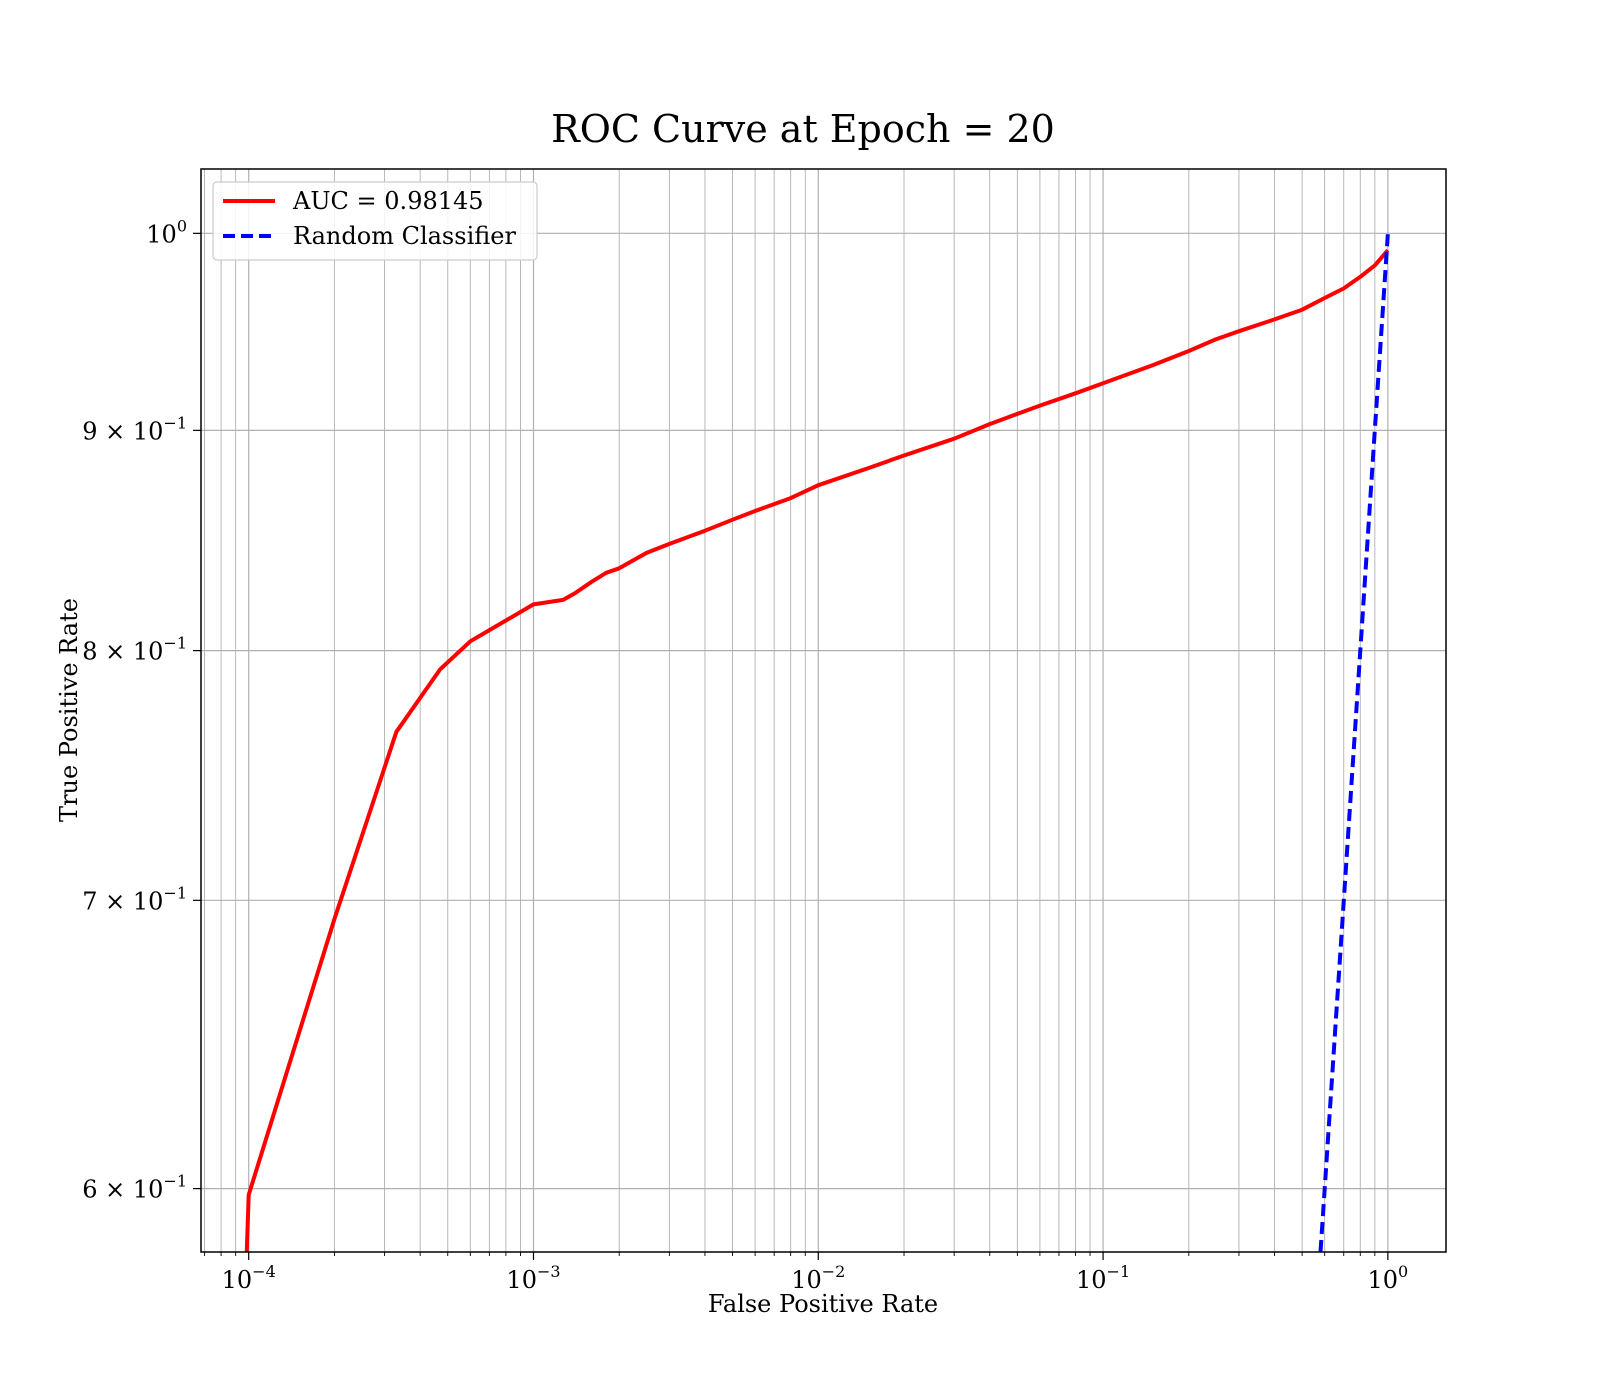  What do you see at coordinates (134, 1188) in the screenshot?
I see `y-tick-label: 6 × 10⁻¹` at bounding box center [134, 1188].